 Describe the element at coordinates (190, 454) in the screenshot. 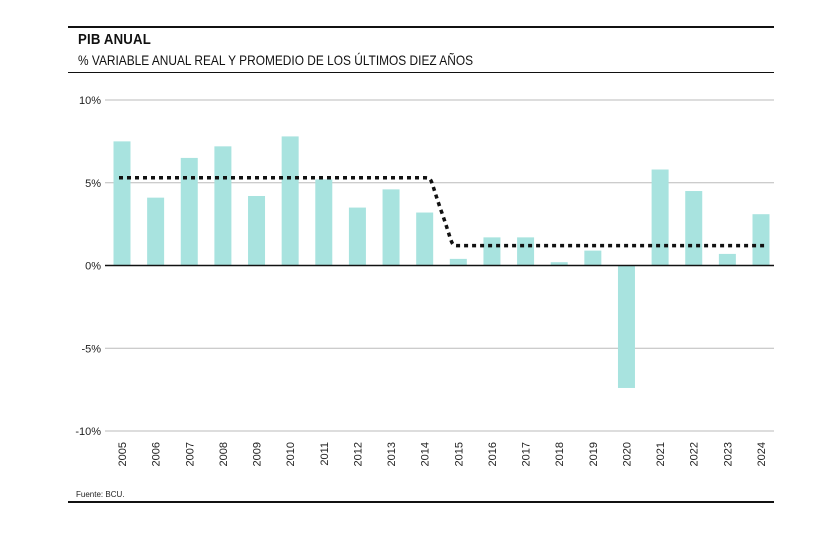

I see `x-tick-label: 2007` at that location.